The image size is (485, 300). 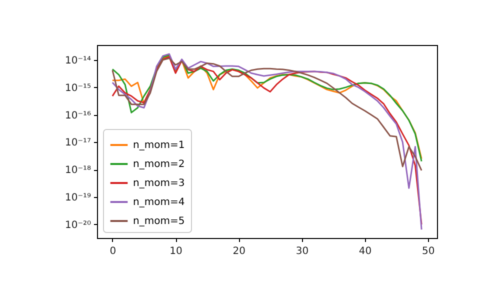 What do you see at coordinates (176, 251) in the screenshot?
I see `x-tick-label: 10` at bounding box center [176, 251].